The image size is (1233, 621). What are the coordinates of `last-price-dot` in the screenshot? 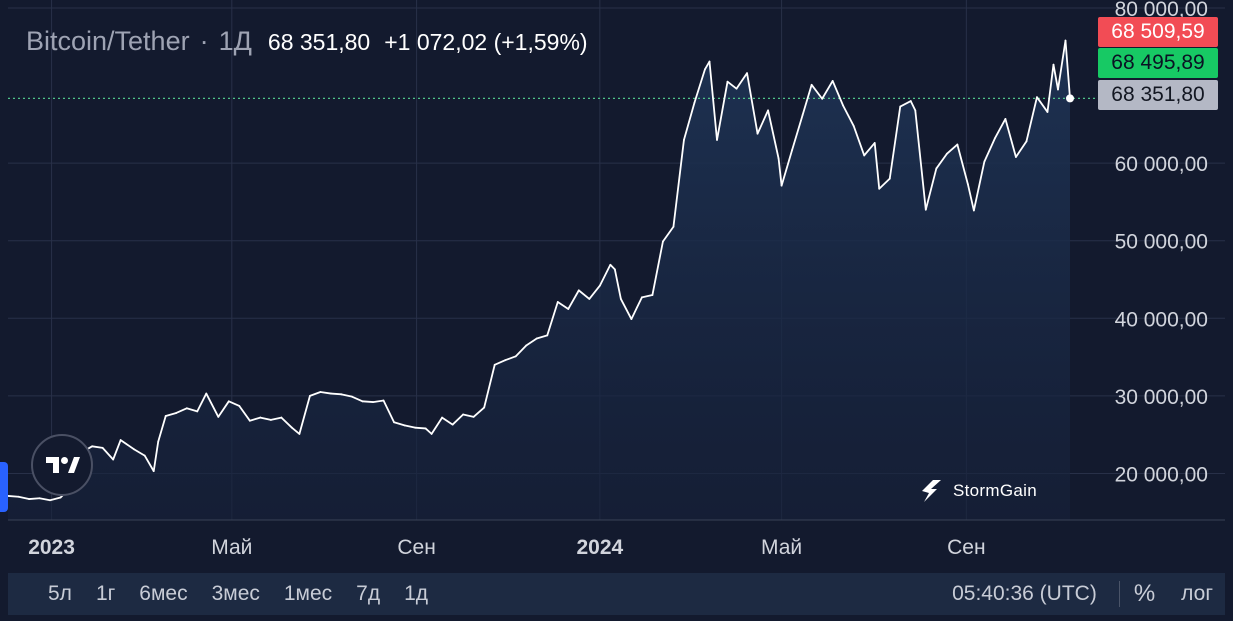 It's located at (1070, 98).